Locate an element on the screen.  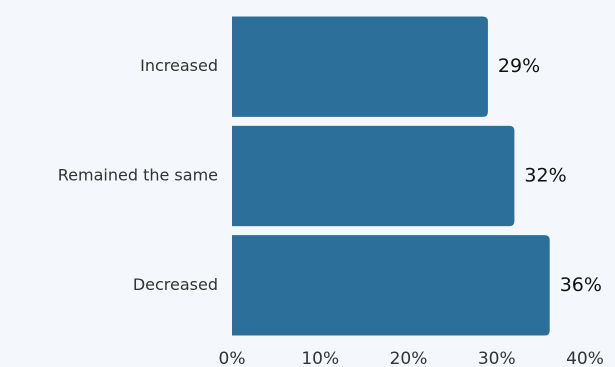
value-label-decreased: 36% is located at coordinates (581, 285).